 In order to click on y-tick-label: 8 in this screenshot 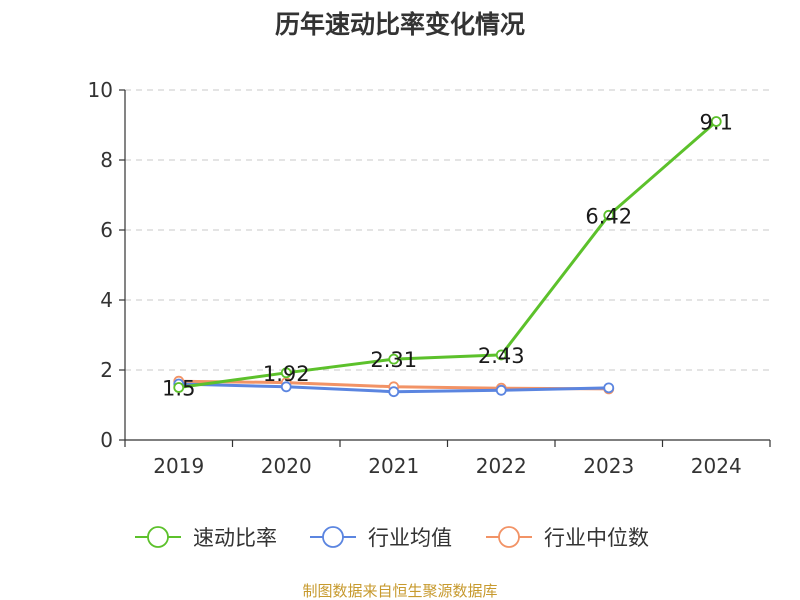, I will do `click(106, 160)`.